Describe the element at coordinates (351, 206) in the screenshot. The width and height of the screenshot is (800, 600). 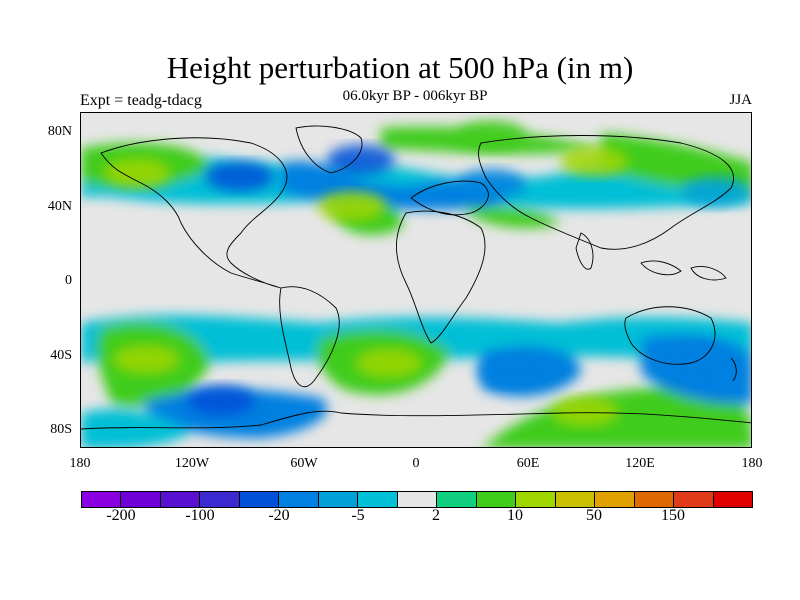
I see `anomaly-core-north-atlantic-pos` at that location.